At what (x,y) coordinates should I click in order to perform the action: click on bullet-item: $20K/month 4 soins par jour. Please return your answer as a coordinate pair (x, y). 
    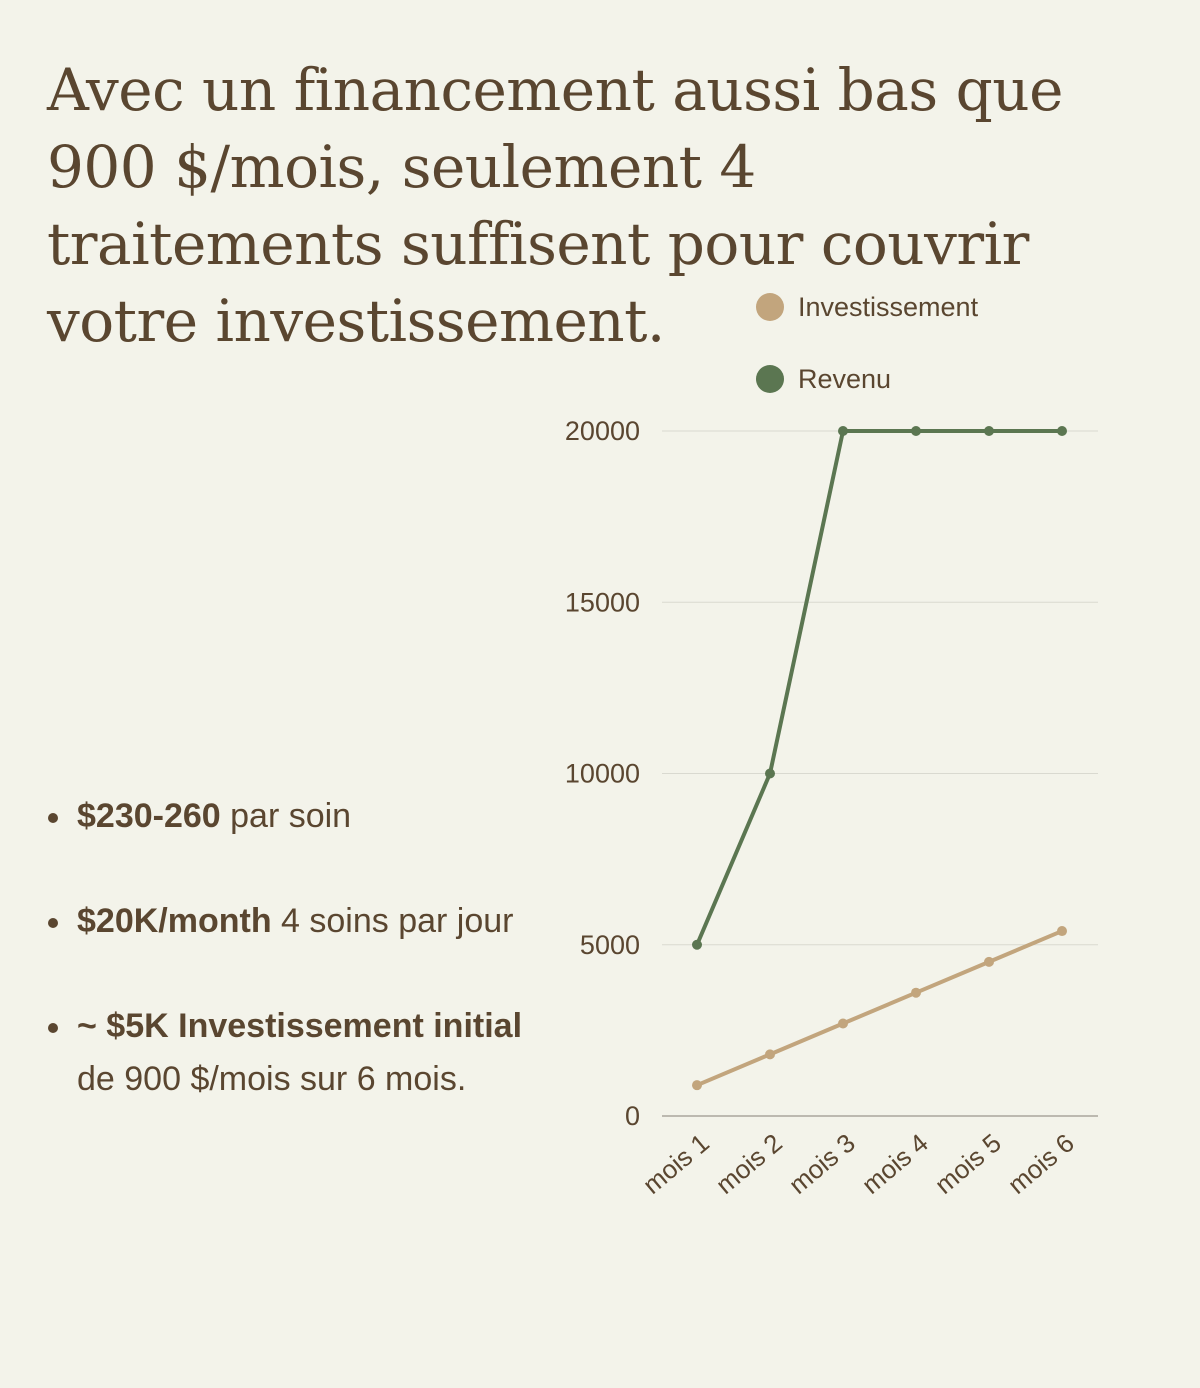
    Looking at the image, I should click on (284, 921).